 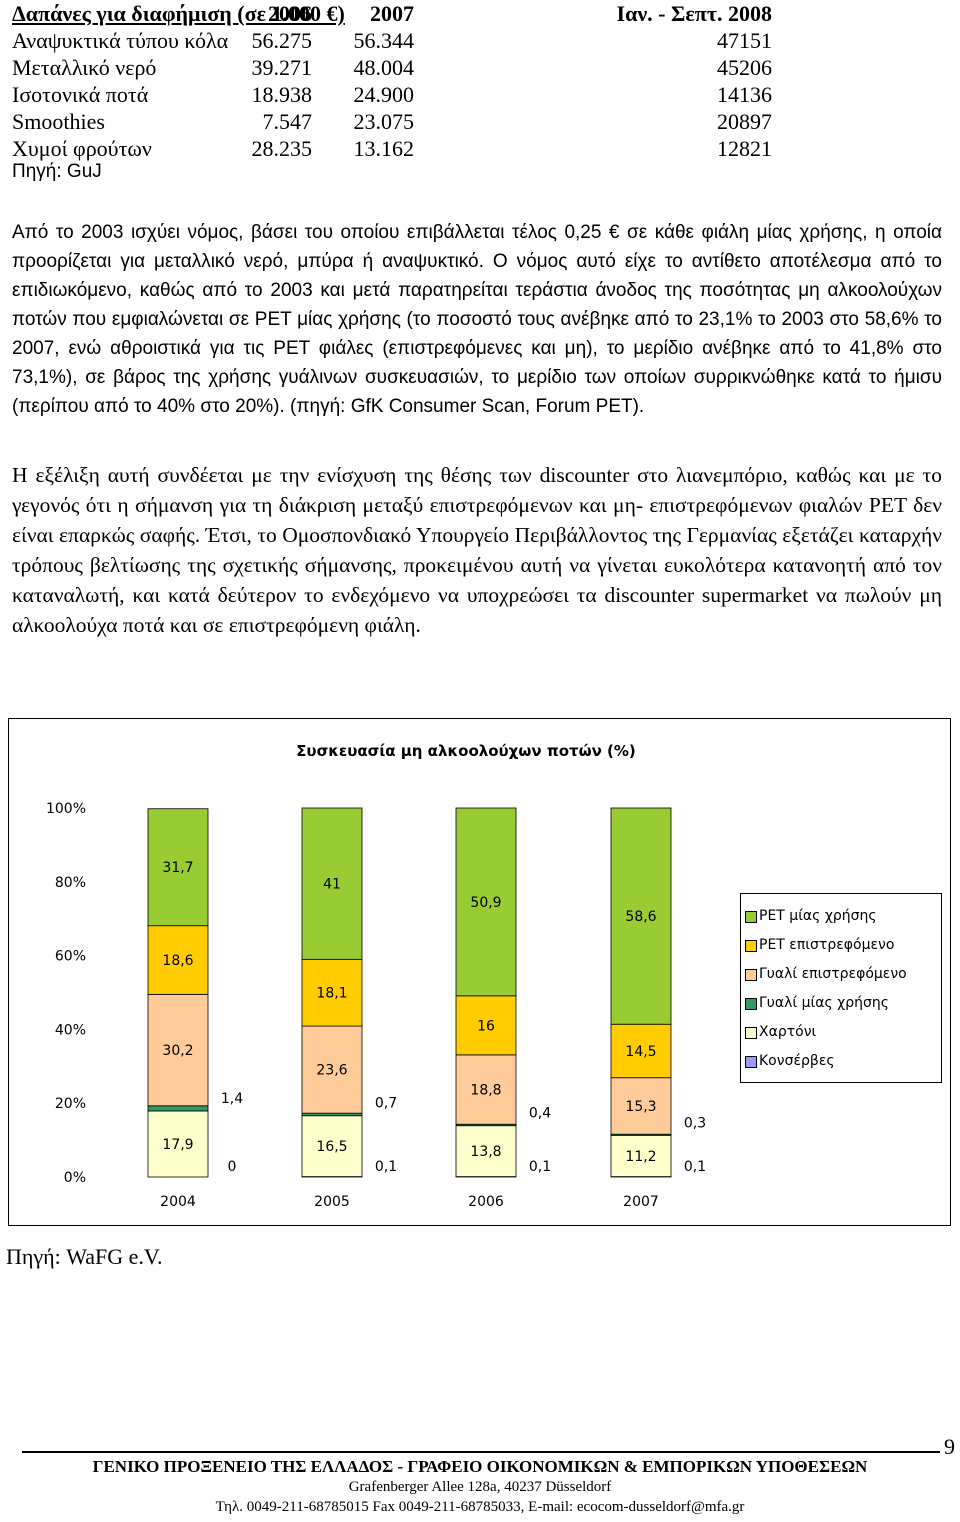 I want to click on table-cell: 47151, so click(x=744, y=40).